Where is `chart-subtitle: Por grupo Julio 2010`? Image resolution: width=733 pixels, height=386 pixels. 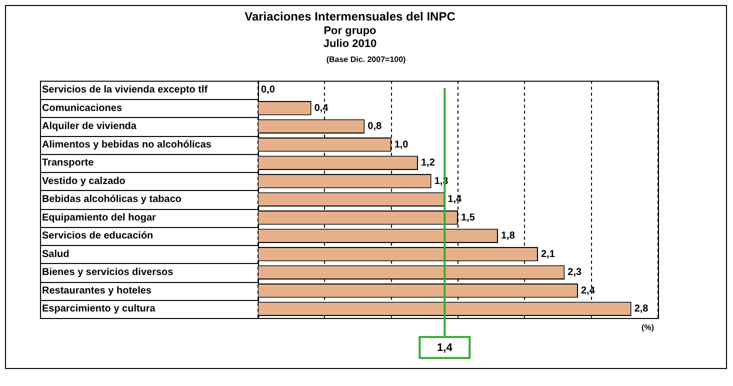
chart-subtitle: Por grupo Julio 2010 is located at coordinates (350, 37).